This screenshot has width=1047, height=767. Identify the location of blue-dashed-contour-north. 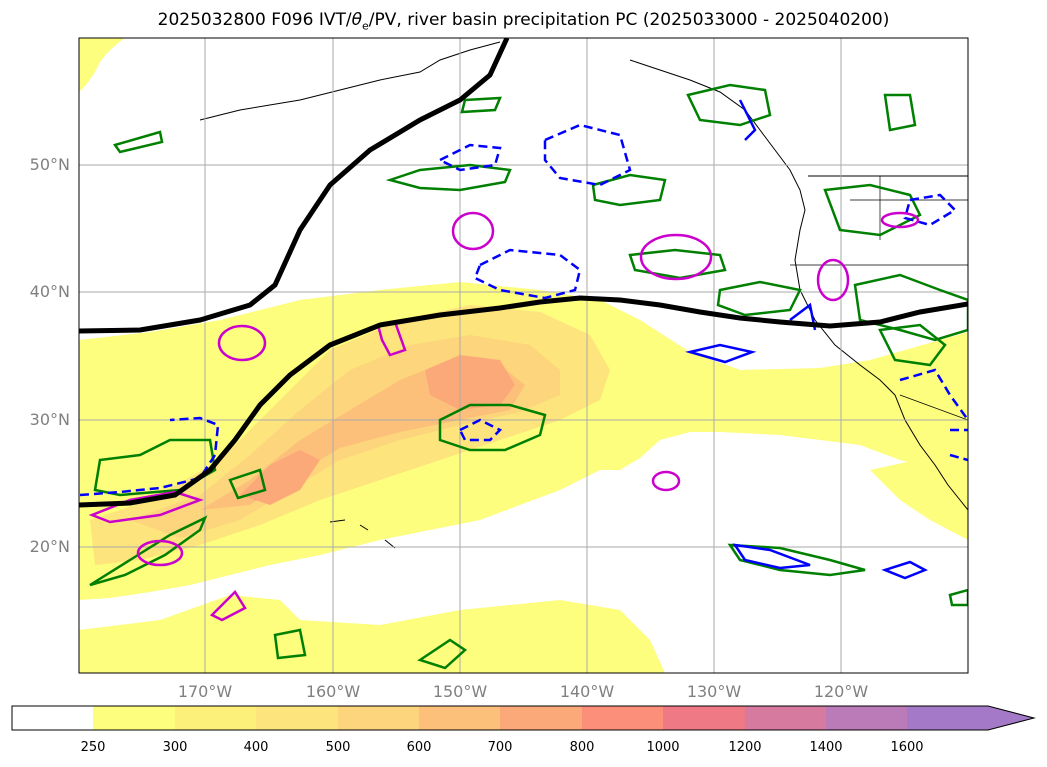
(587, 155).